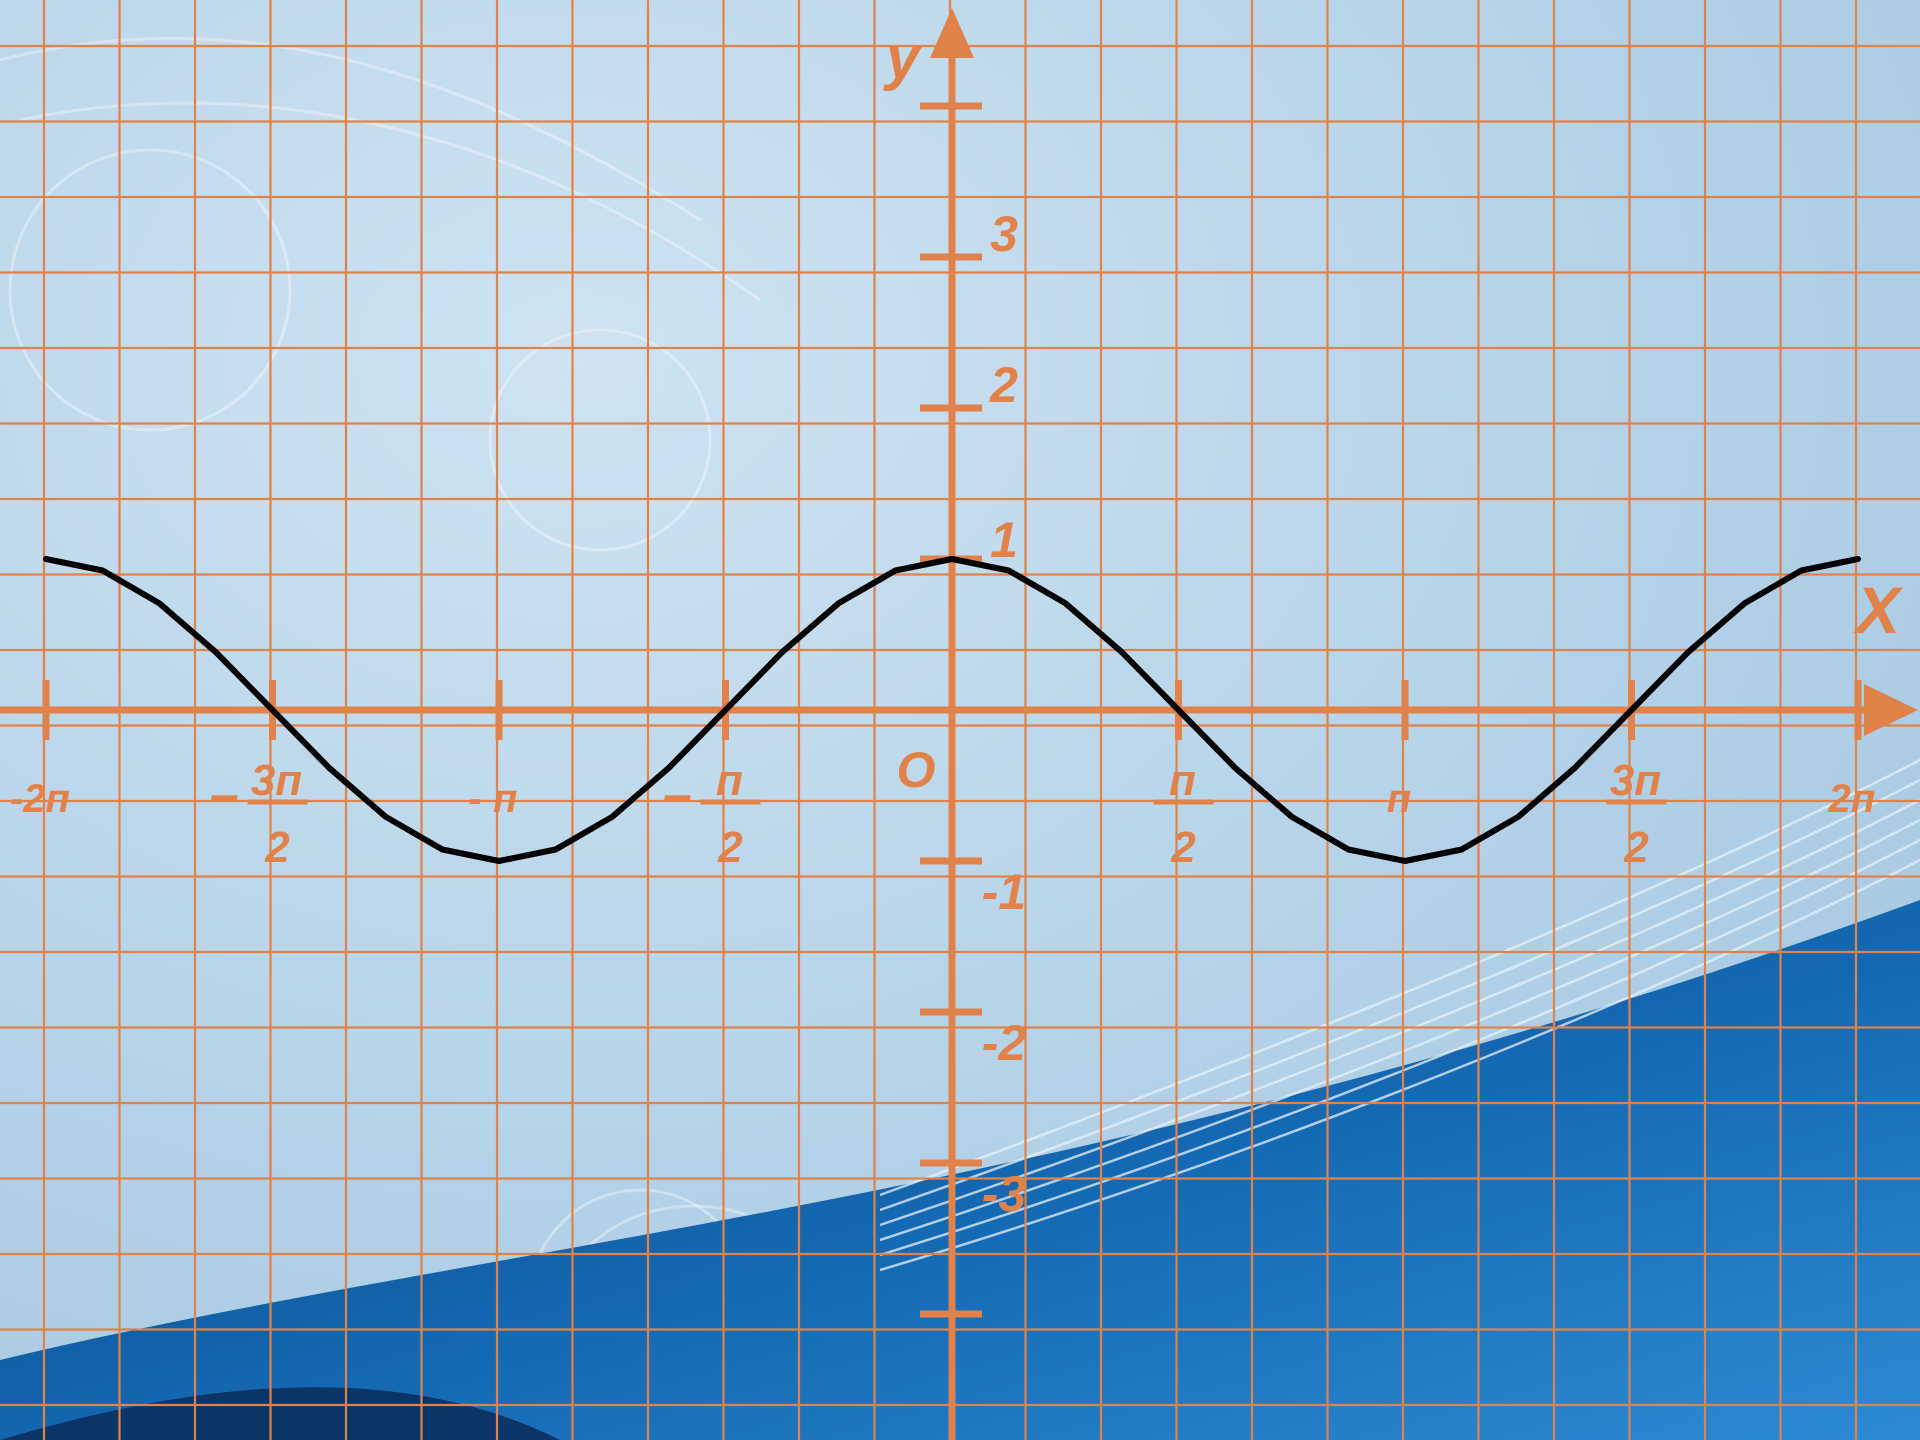  Describe the element at coordinates (1004, 1043) in the screenshot. I see `y-tick-label: -2` at that location.